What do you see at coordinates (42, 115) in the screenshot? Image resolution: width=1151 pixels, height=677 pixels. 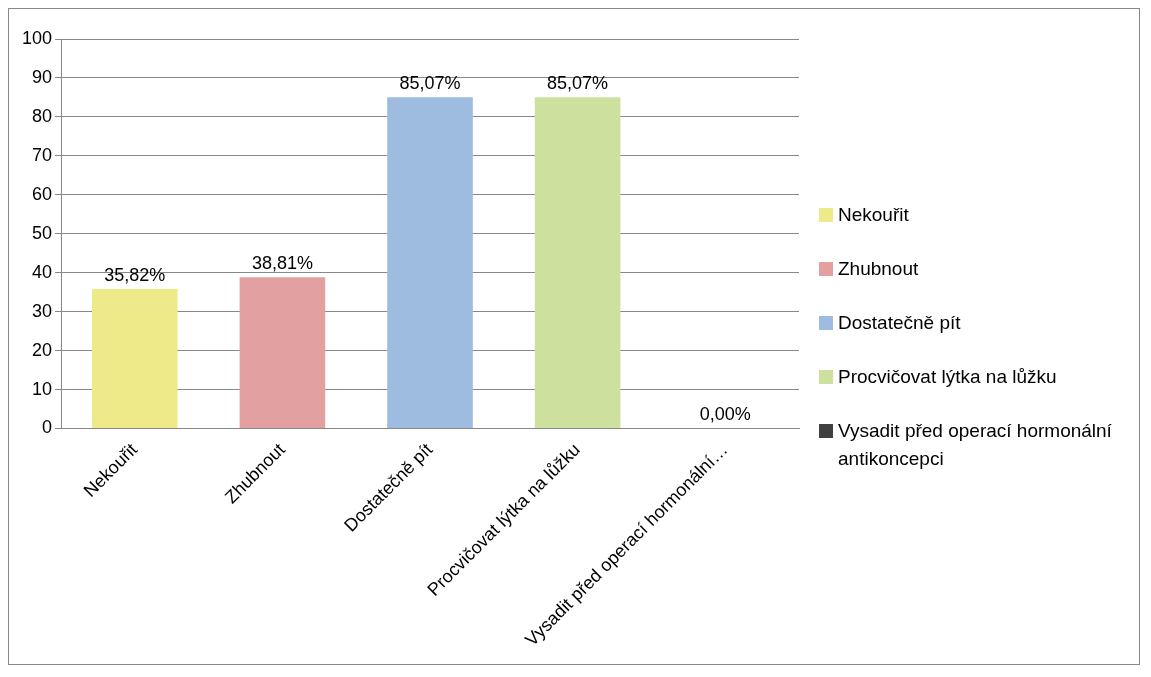 I see `y-tick-label: 80` at bounding box center [42, 115].